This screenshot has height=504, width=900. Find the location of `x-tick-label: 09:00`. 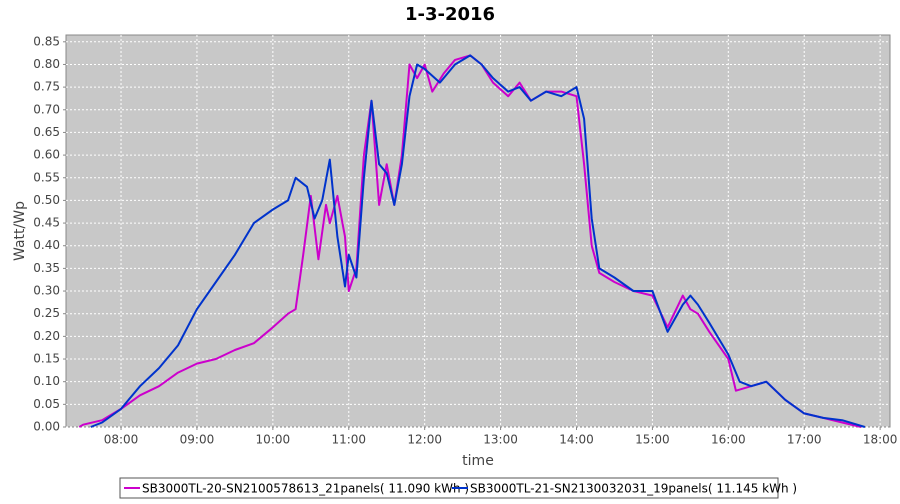

x-tick-label: 09:00 is located at coordinates (197, 440).